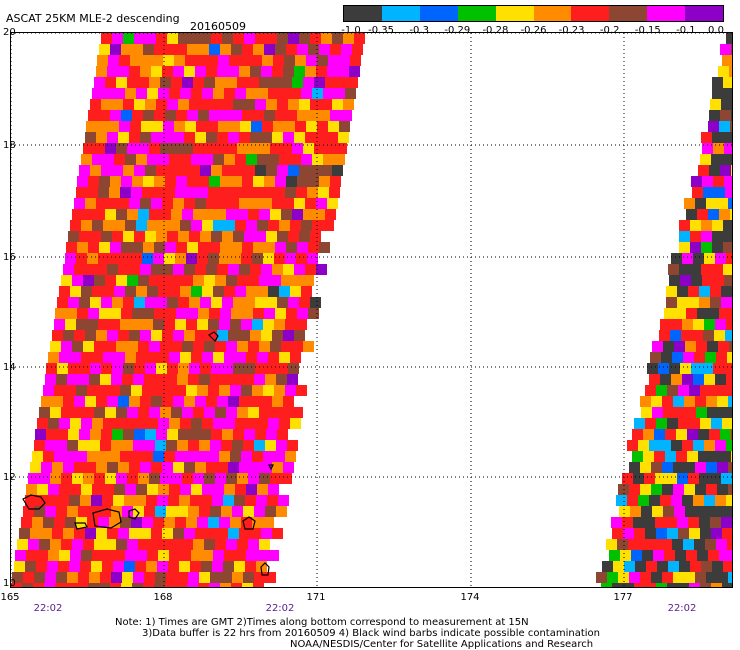 This screenshot has height=650, width=740. Describe the element at coordinates (9, 257) in the screenshot. I see `lat-label-16: 16` at that location.